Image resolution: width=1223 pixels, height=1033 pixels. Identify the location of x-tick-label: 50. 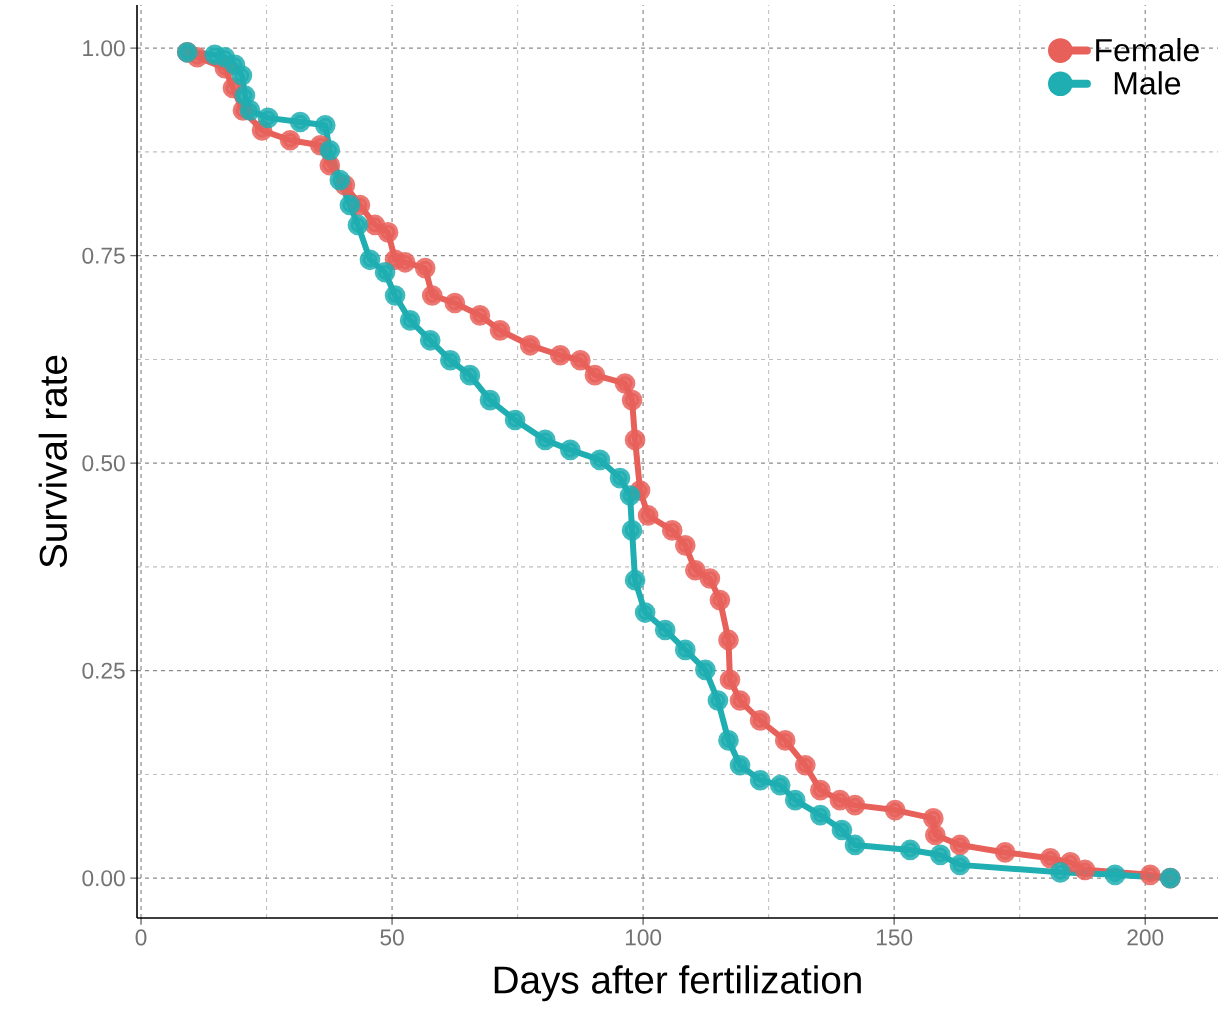
(392, 937).